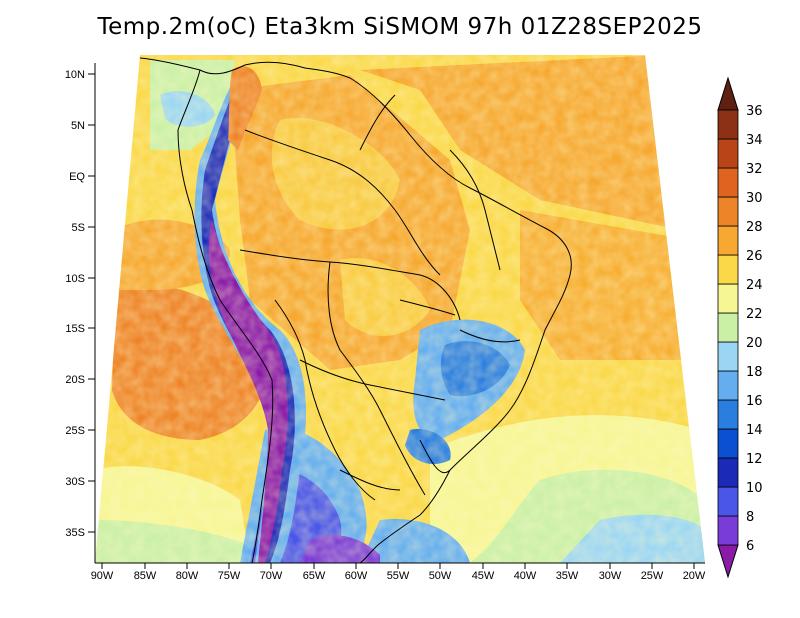 Image resolution: width=800 pixels, height=618 pixels. I want to click on lon-label: 80W, so click(187, 576).